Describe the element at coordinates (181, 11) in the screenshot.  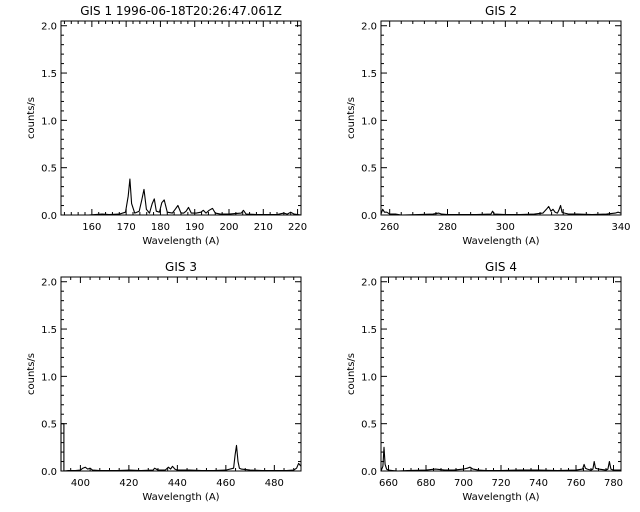
I see `plot-title: GIS 1 1996-06-18T20:26:47.061Z` at that location.